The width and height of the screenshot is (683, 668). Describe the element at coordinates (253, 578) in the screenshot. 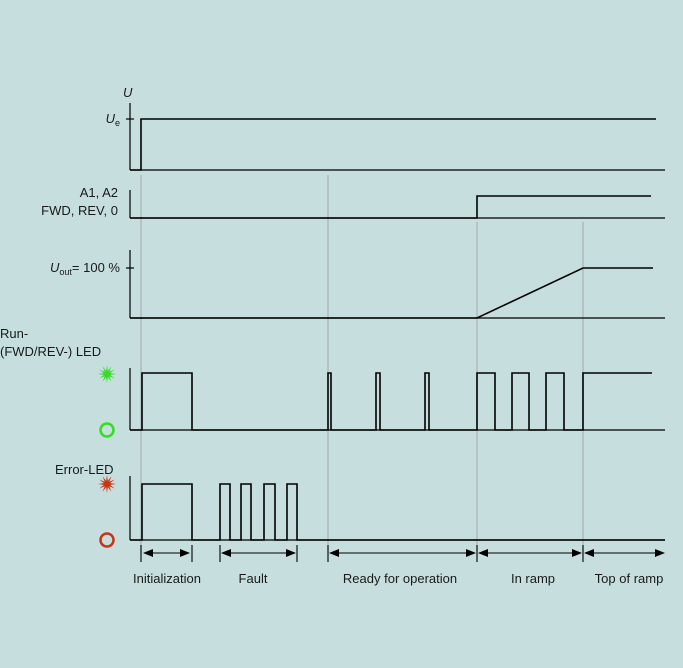

I see `phase-label-fault: Fault` at that location.